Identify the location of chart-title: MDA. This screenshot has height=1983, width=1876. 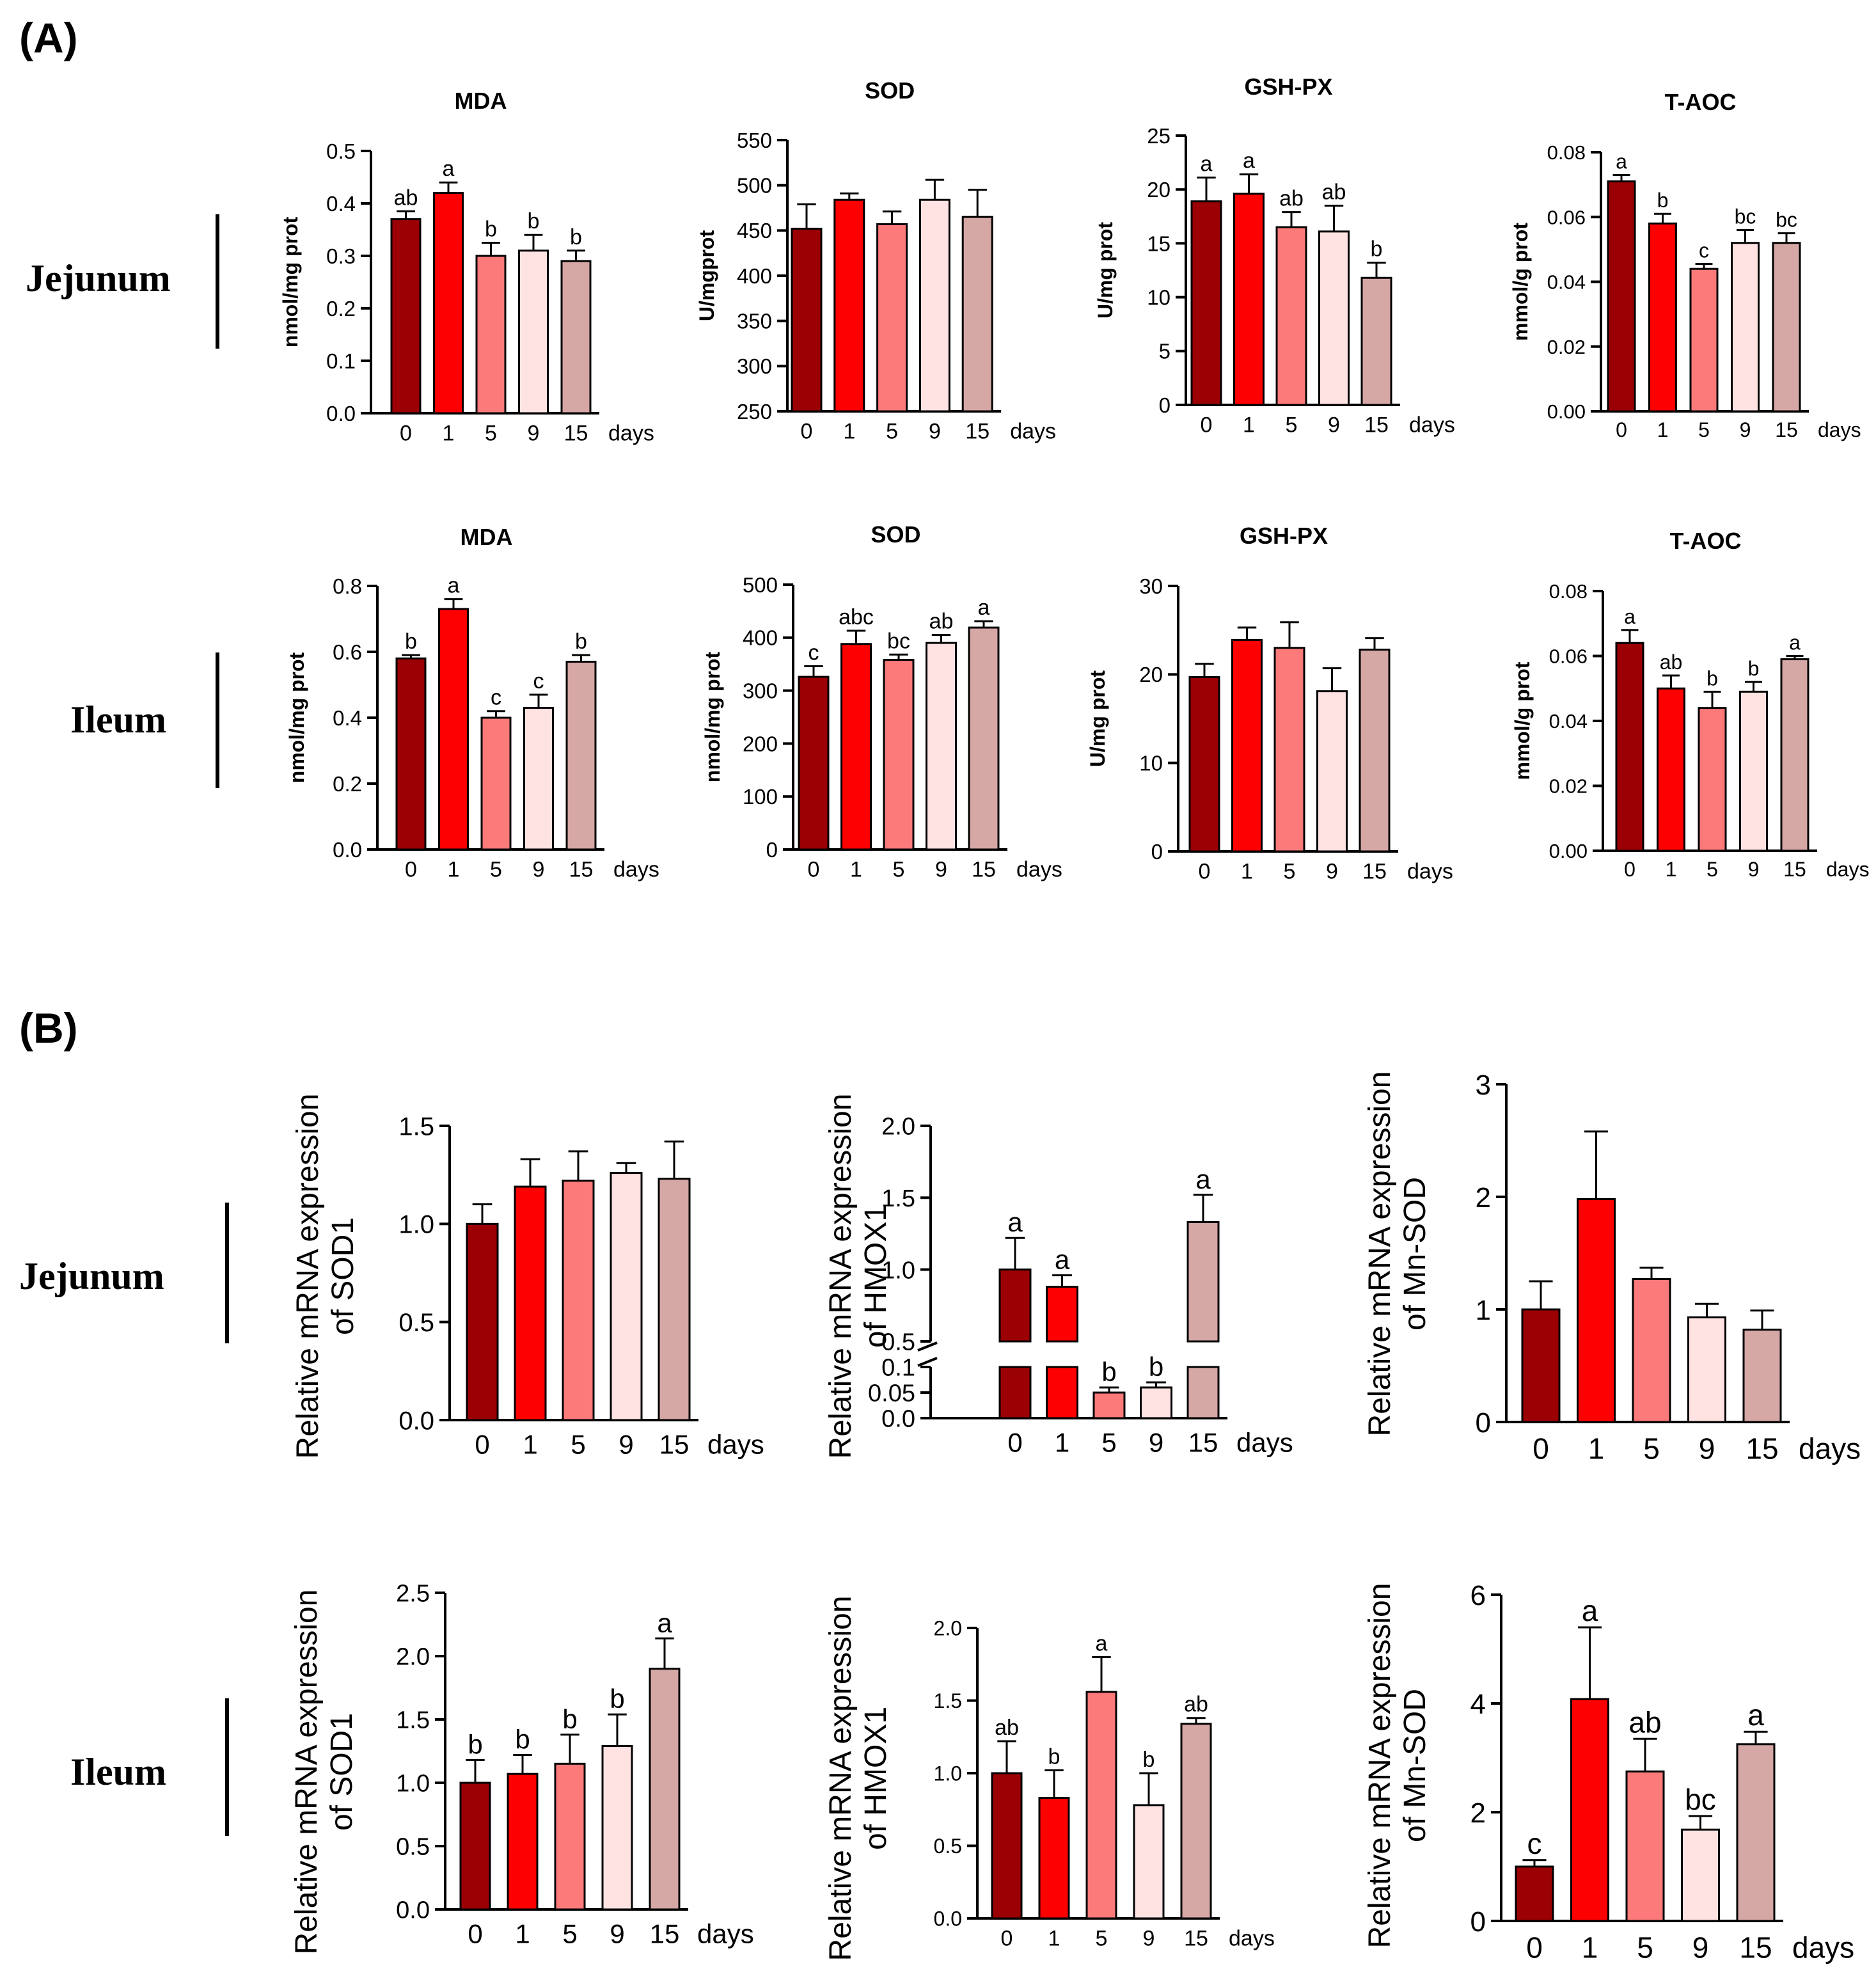
(487, 537).